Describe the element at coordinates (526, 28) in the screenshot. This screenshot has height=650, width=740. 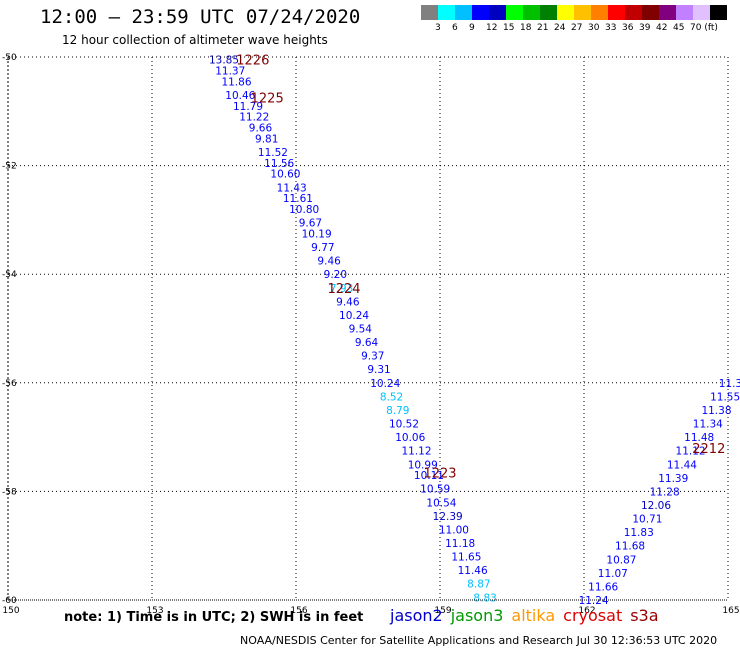
I see `colorbar-tick-label: 18` at that location.